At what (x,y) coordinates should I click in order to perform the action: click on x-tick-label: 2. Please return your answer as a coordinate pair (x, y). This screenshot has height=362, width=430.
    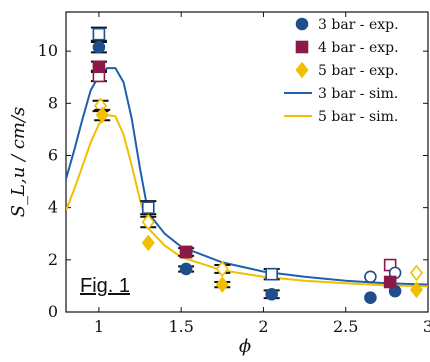
    Looking at the image, I should click on (263, 326).